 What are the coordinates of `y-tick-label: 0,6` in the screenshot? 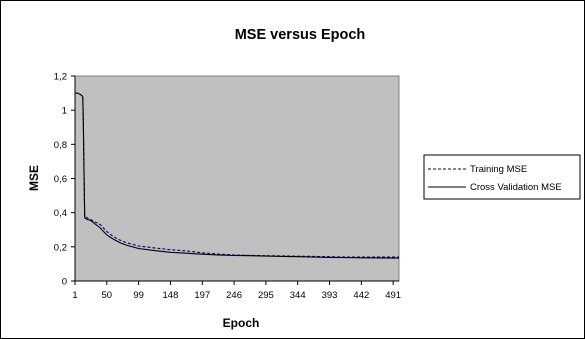 It's located at (60, 179).